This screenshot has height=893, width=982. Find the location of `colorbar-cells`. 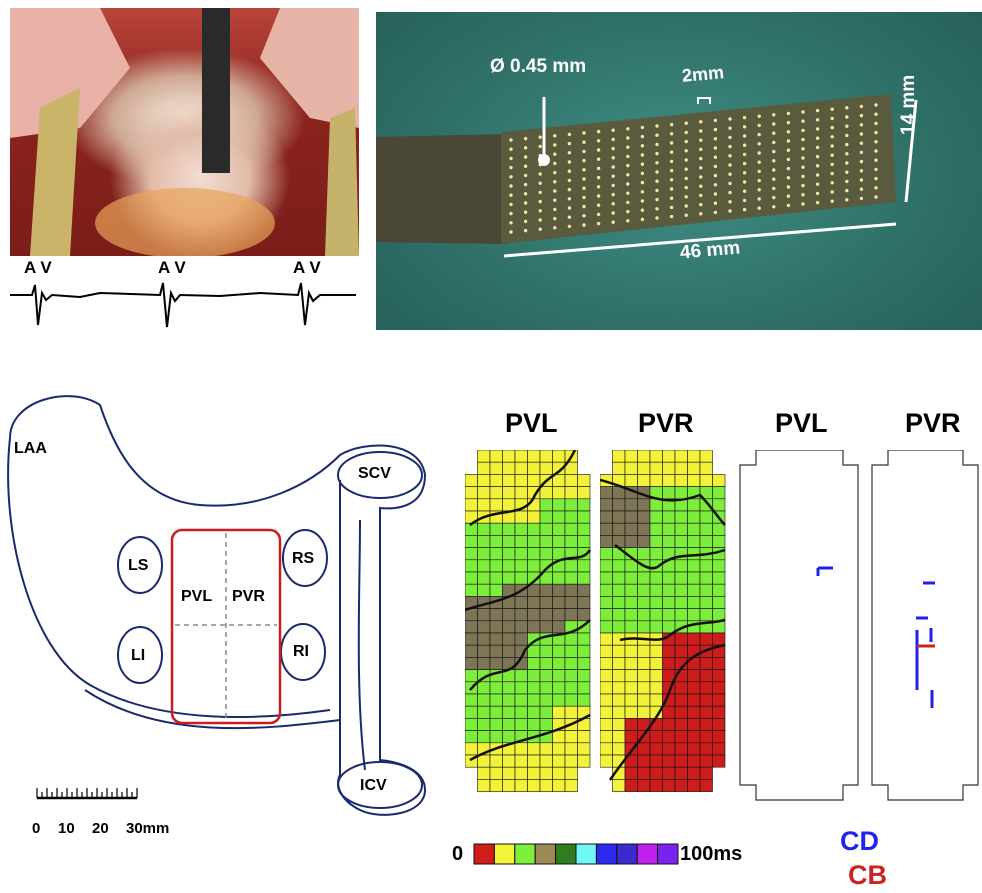

colorbar-cells is located at coordinates (576, 854).